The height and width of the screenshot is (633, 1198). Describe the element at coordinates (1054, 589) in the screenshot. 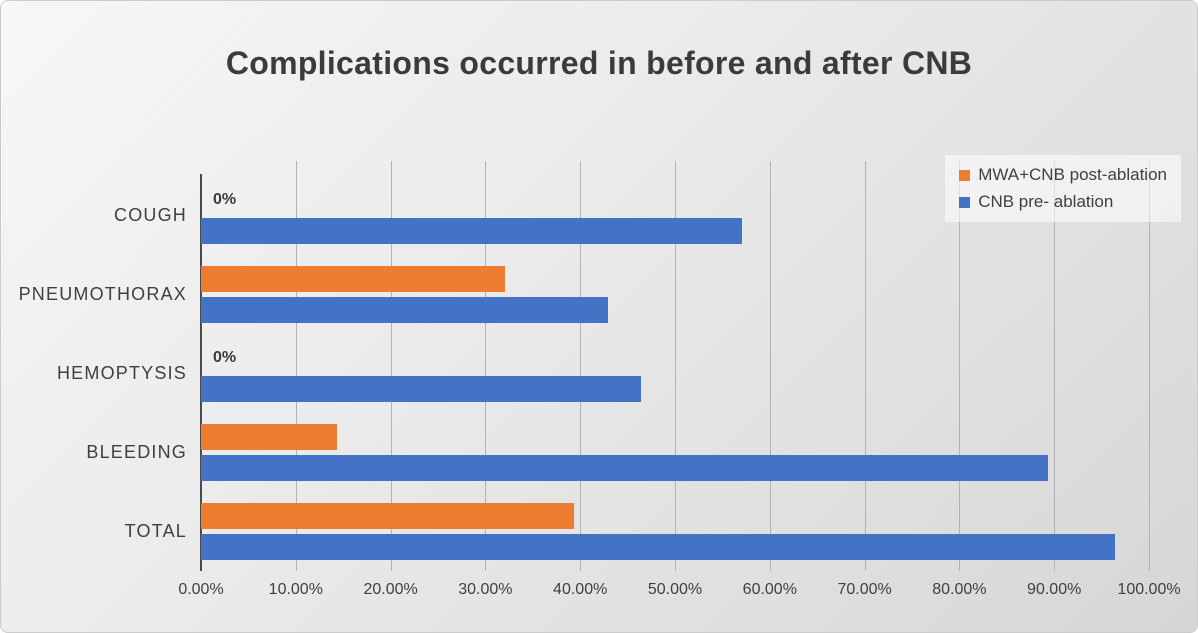

I see `x-tick-label: 90.00%` at that location.